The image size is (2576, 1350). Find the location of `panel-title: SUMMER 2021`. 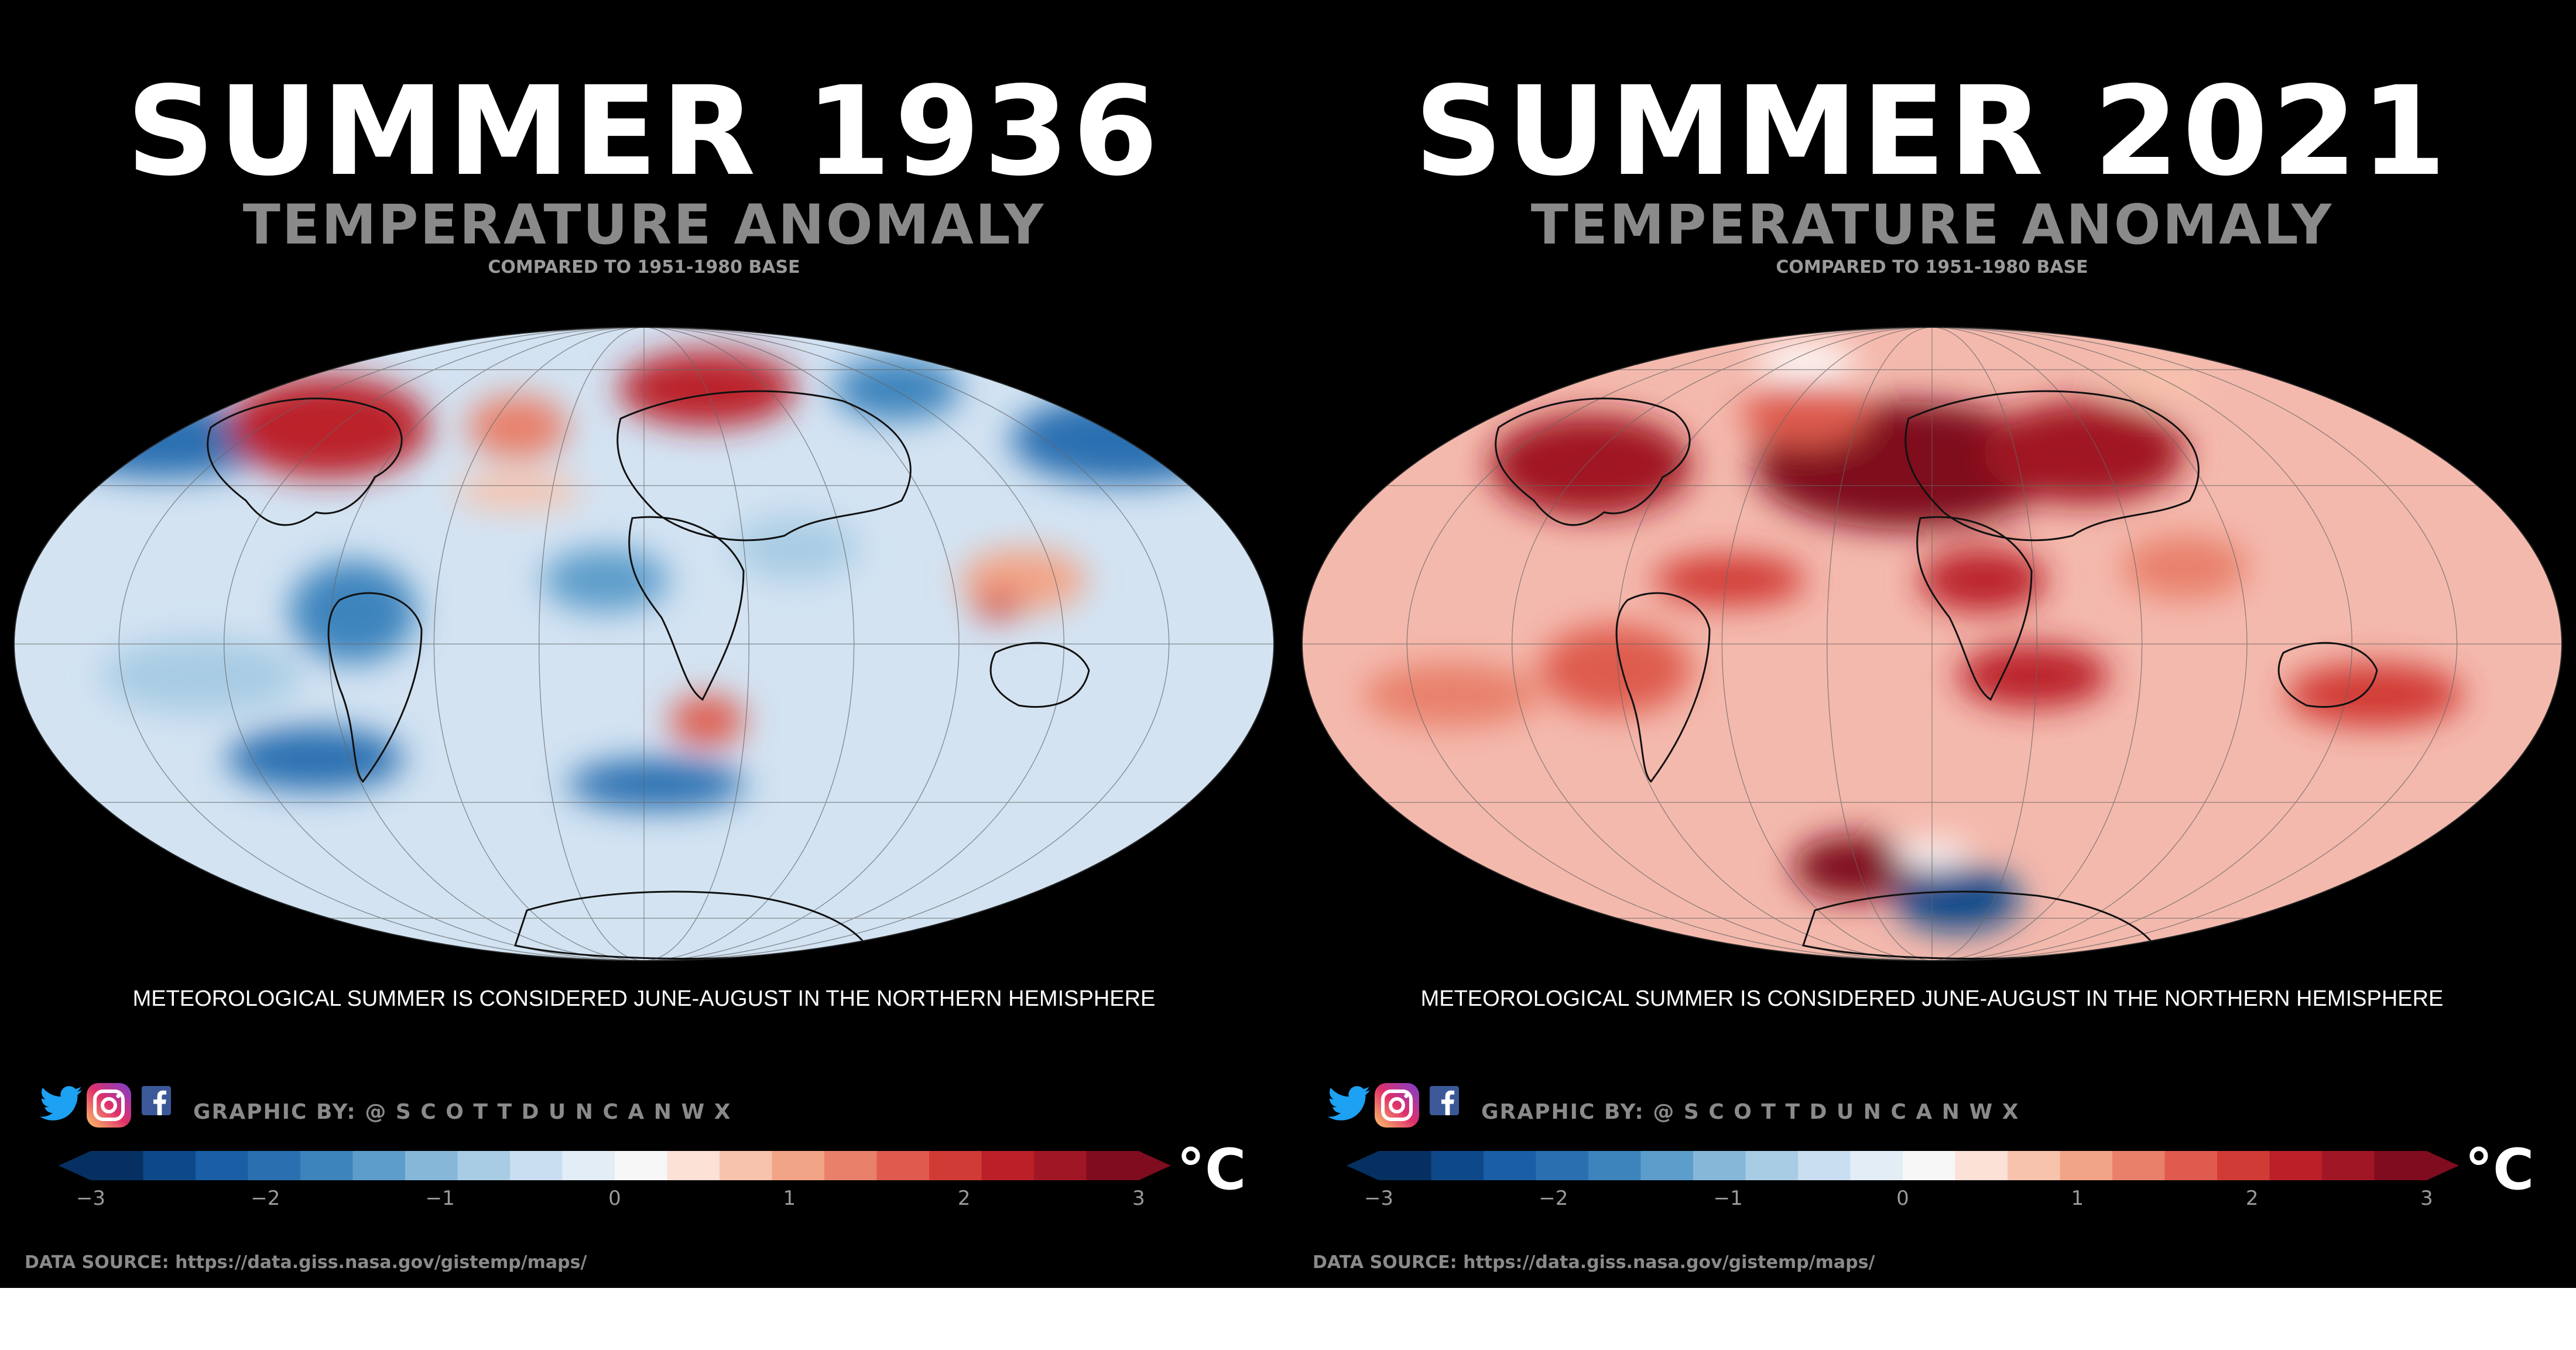

panel-title: SUMMER 2021 is located at coordinates (1932, 131).